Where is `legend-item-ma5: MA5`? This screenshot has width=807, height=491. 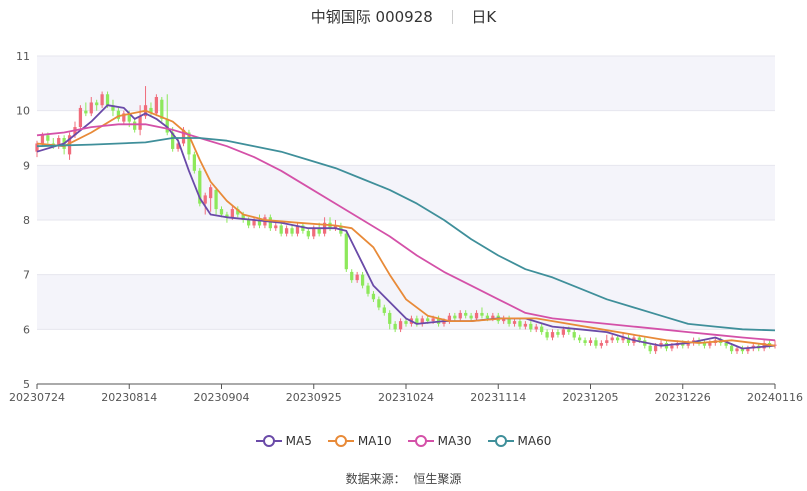 legend-item-ma5: MA5 is located at coordinates (283, 441).